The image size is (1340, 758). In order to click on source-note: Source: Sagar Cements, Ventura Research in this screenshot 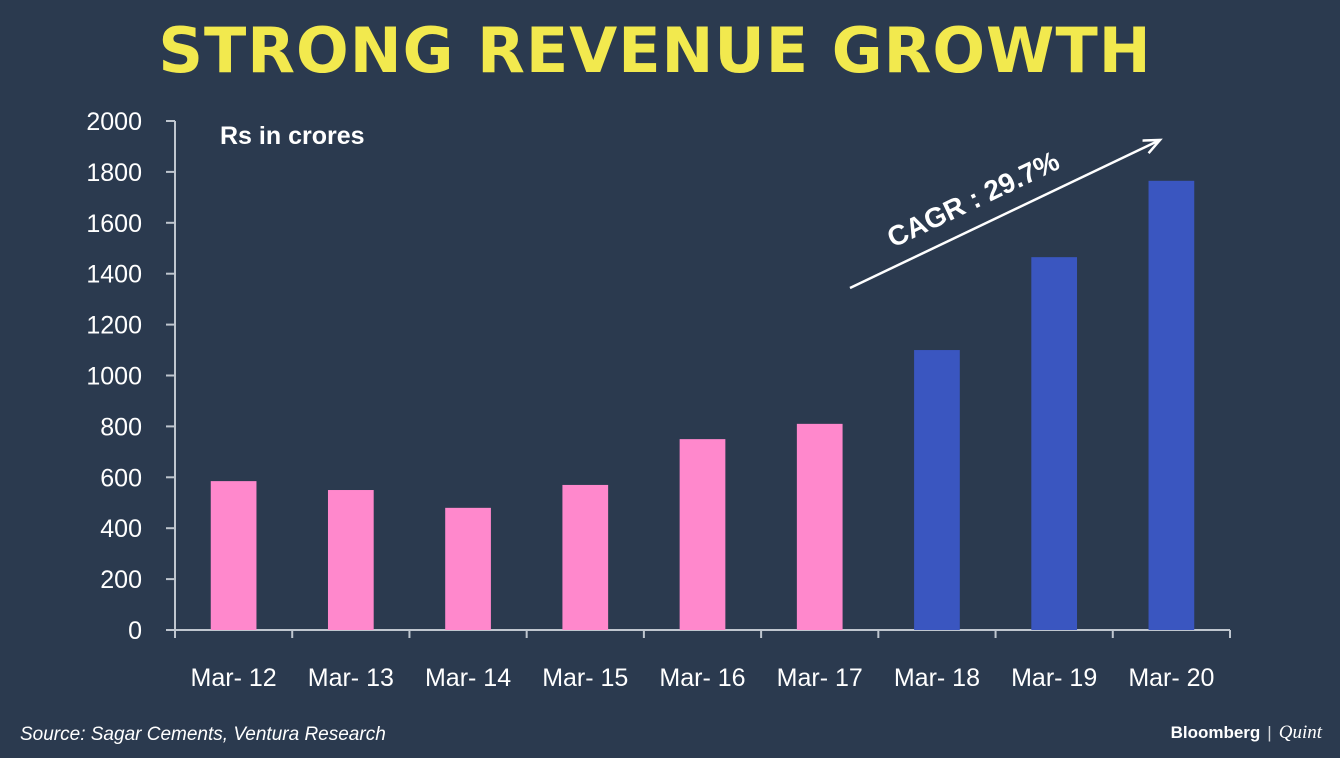, I will do `click(203, 734)`.